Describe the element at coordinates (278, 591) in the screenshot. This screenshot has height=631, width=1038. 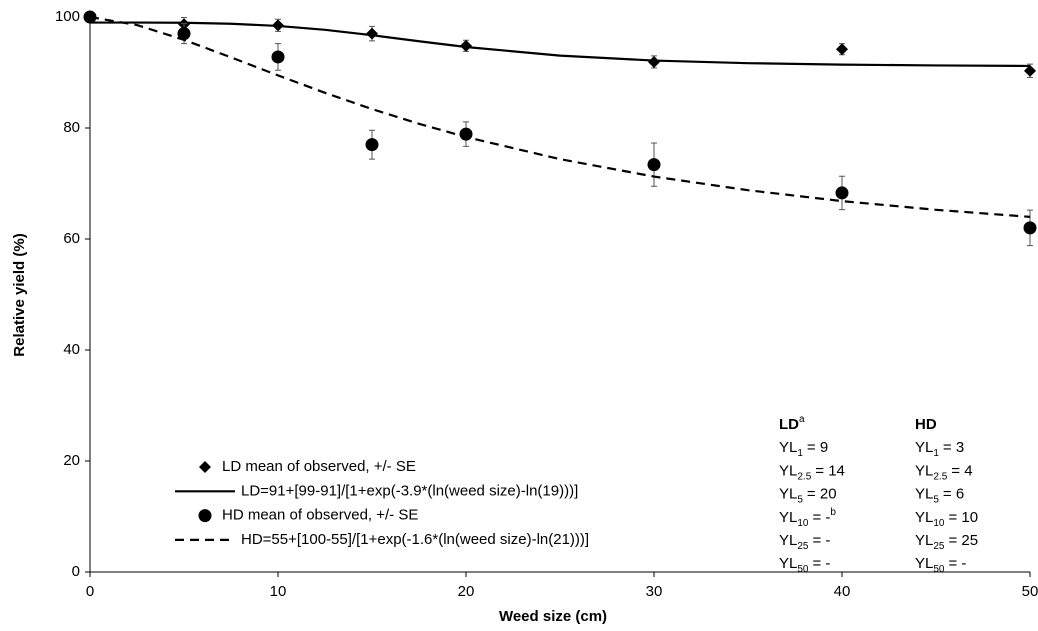
I see `x-tick-label: 10` at that location.